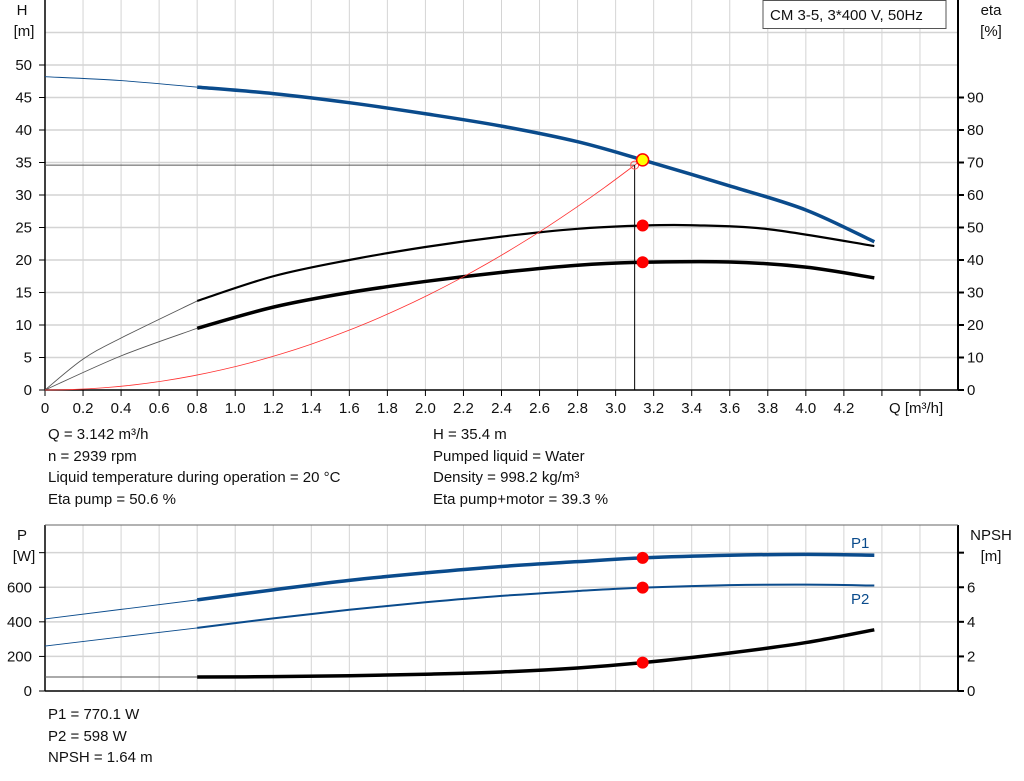 Image resolution: width=1024 pixels, height=781 pixels. What do you see at coordinates (19, 656) in the screenshot?
I see `y-tick-label: 200` at bounding box center [19, 656].